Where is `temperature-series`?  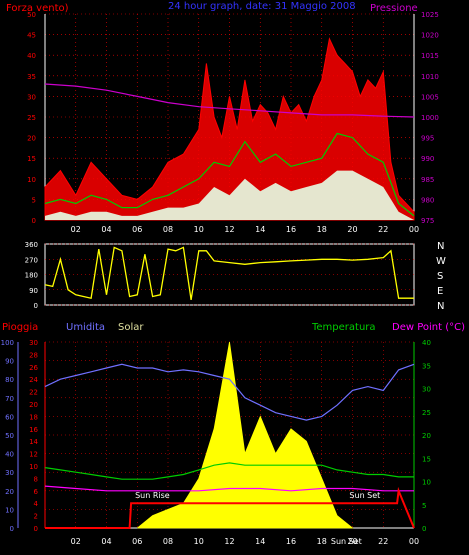
temperature-series is located at coordinates (229, 471).